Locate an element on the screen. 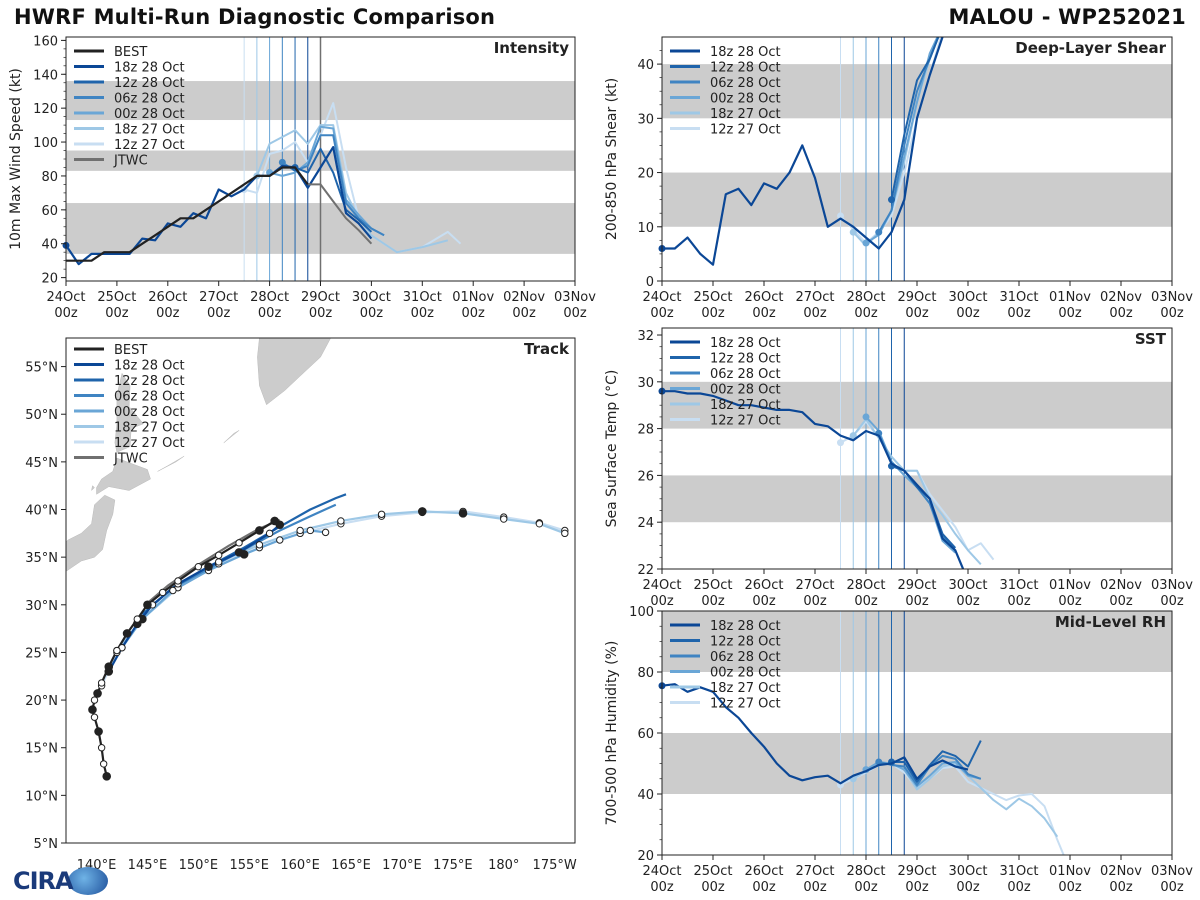 This screenshot has height=900, width=1200. rh-legend-label: 18z 28 Oct is located at coordinates (745, 626).